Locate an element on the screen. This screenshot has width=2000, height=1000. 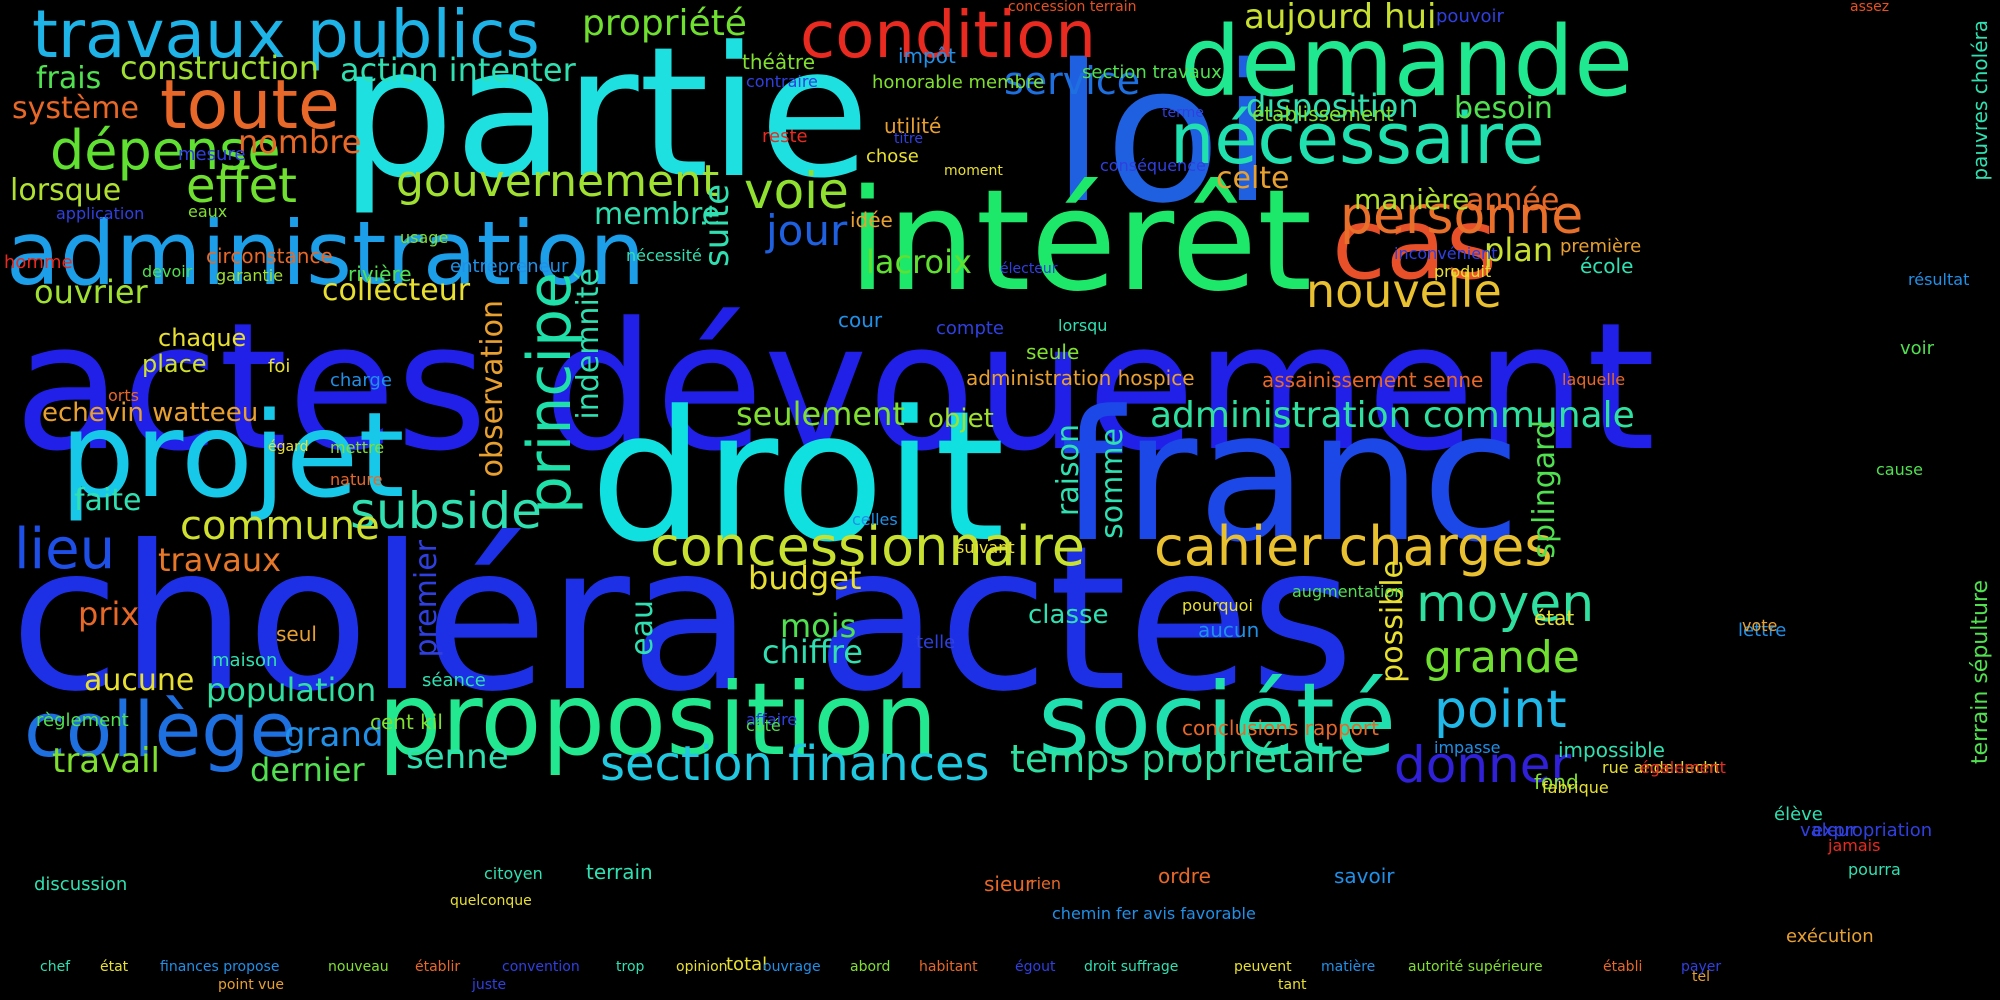
word-plan: plan is located at coordinates (1519, 250).